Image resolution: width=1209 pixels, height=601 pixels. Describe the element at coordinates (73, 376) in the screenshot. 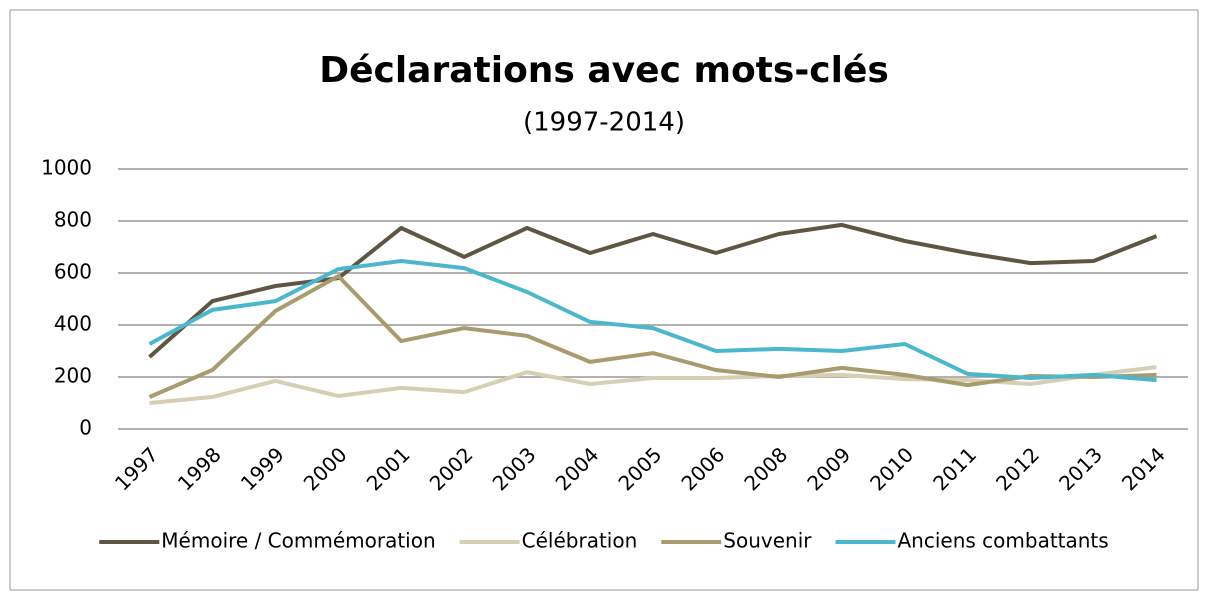

I see `y-tick-label: 200` at that location.